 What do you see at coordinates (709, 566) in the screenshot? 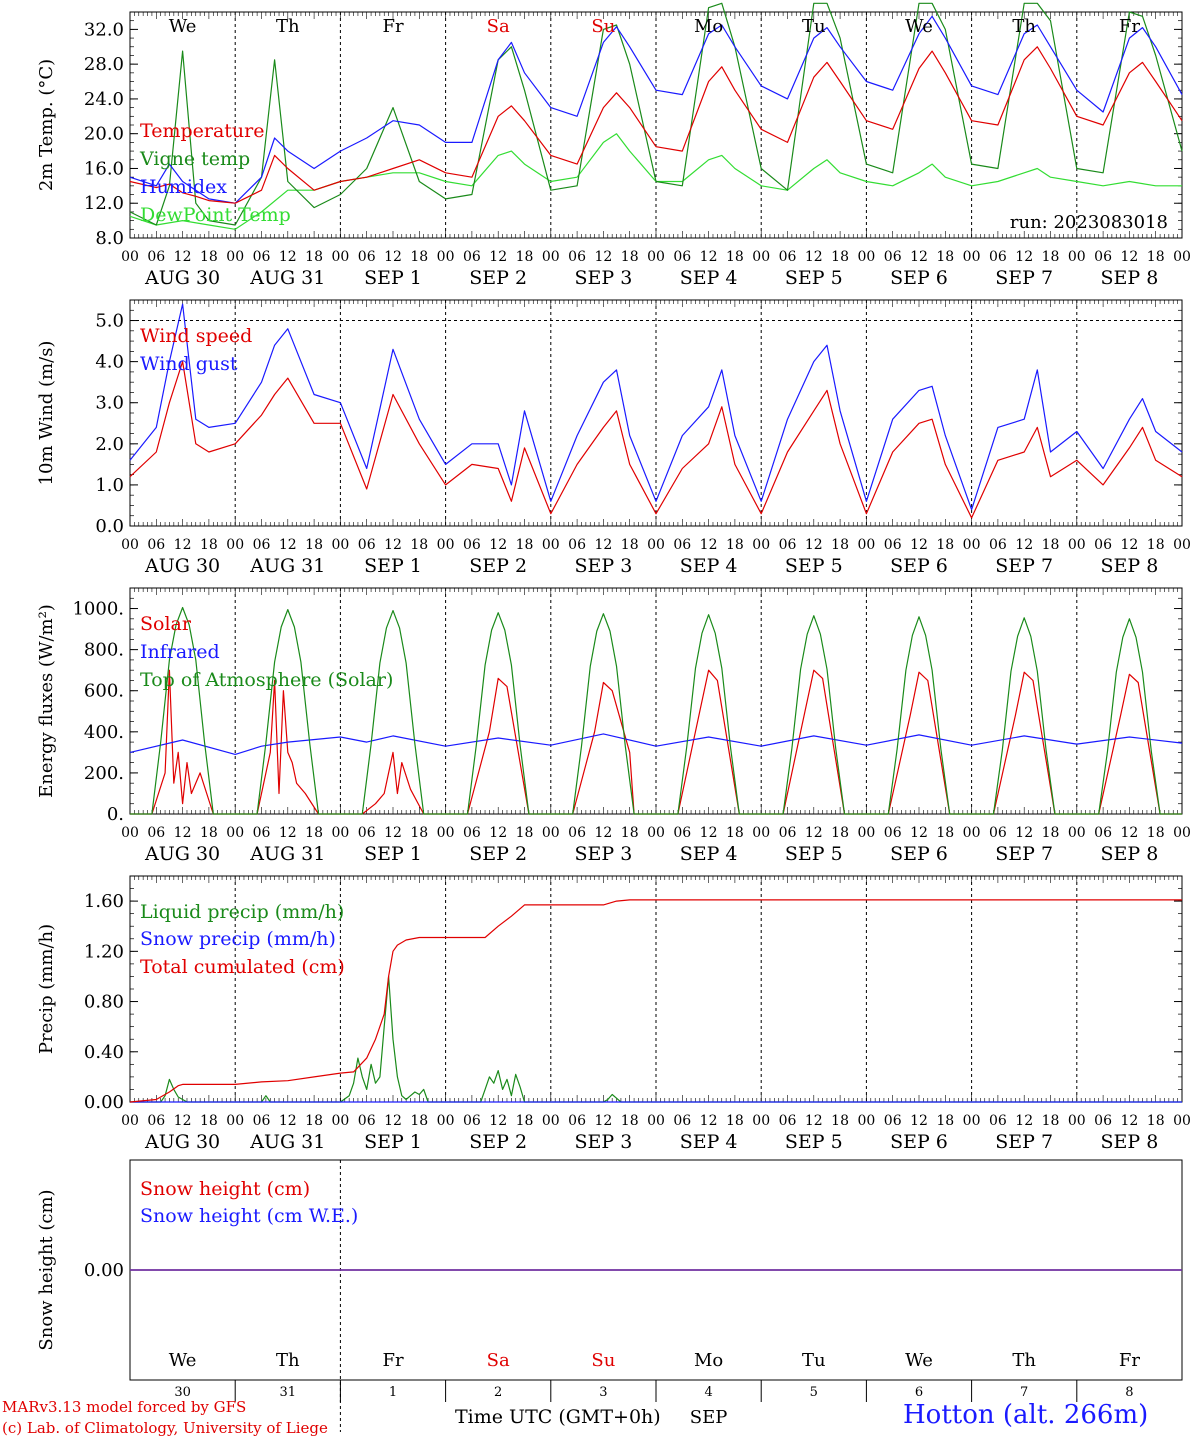
I see `date-label: SEP 4` at bounding box center [709, 566].